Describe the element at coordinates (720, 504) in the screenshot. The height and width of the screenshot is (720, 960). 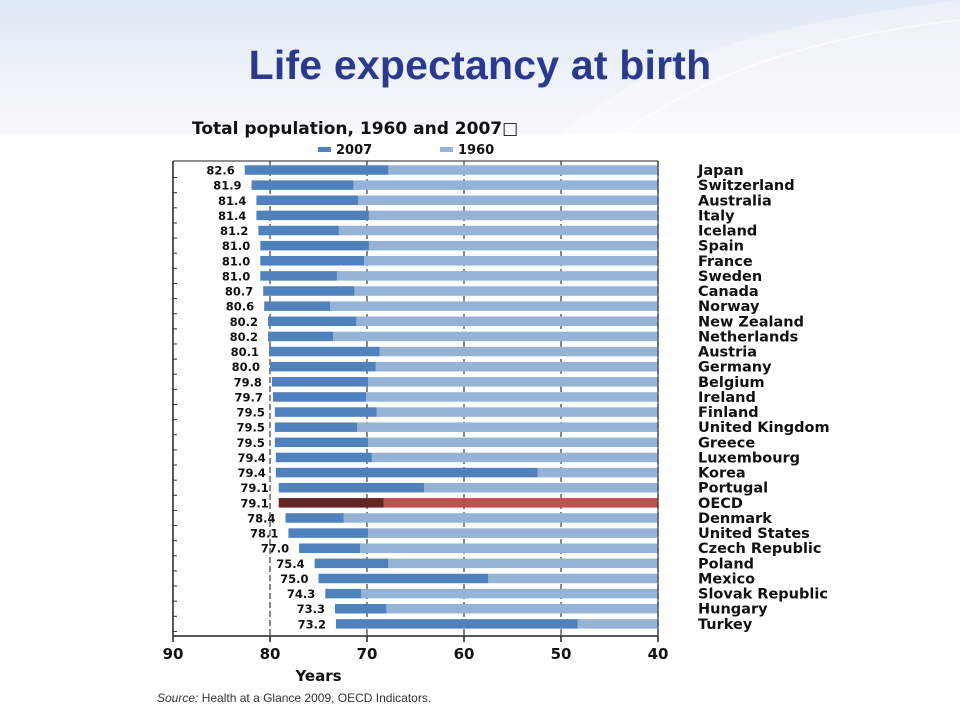
I see `country-label-22: OECD` at that location.